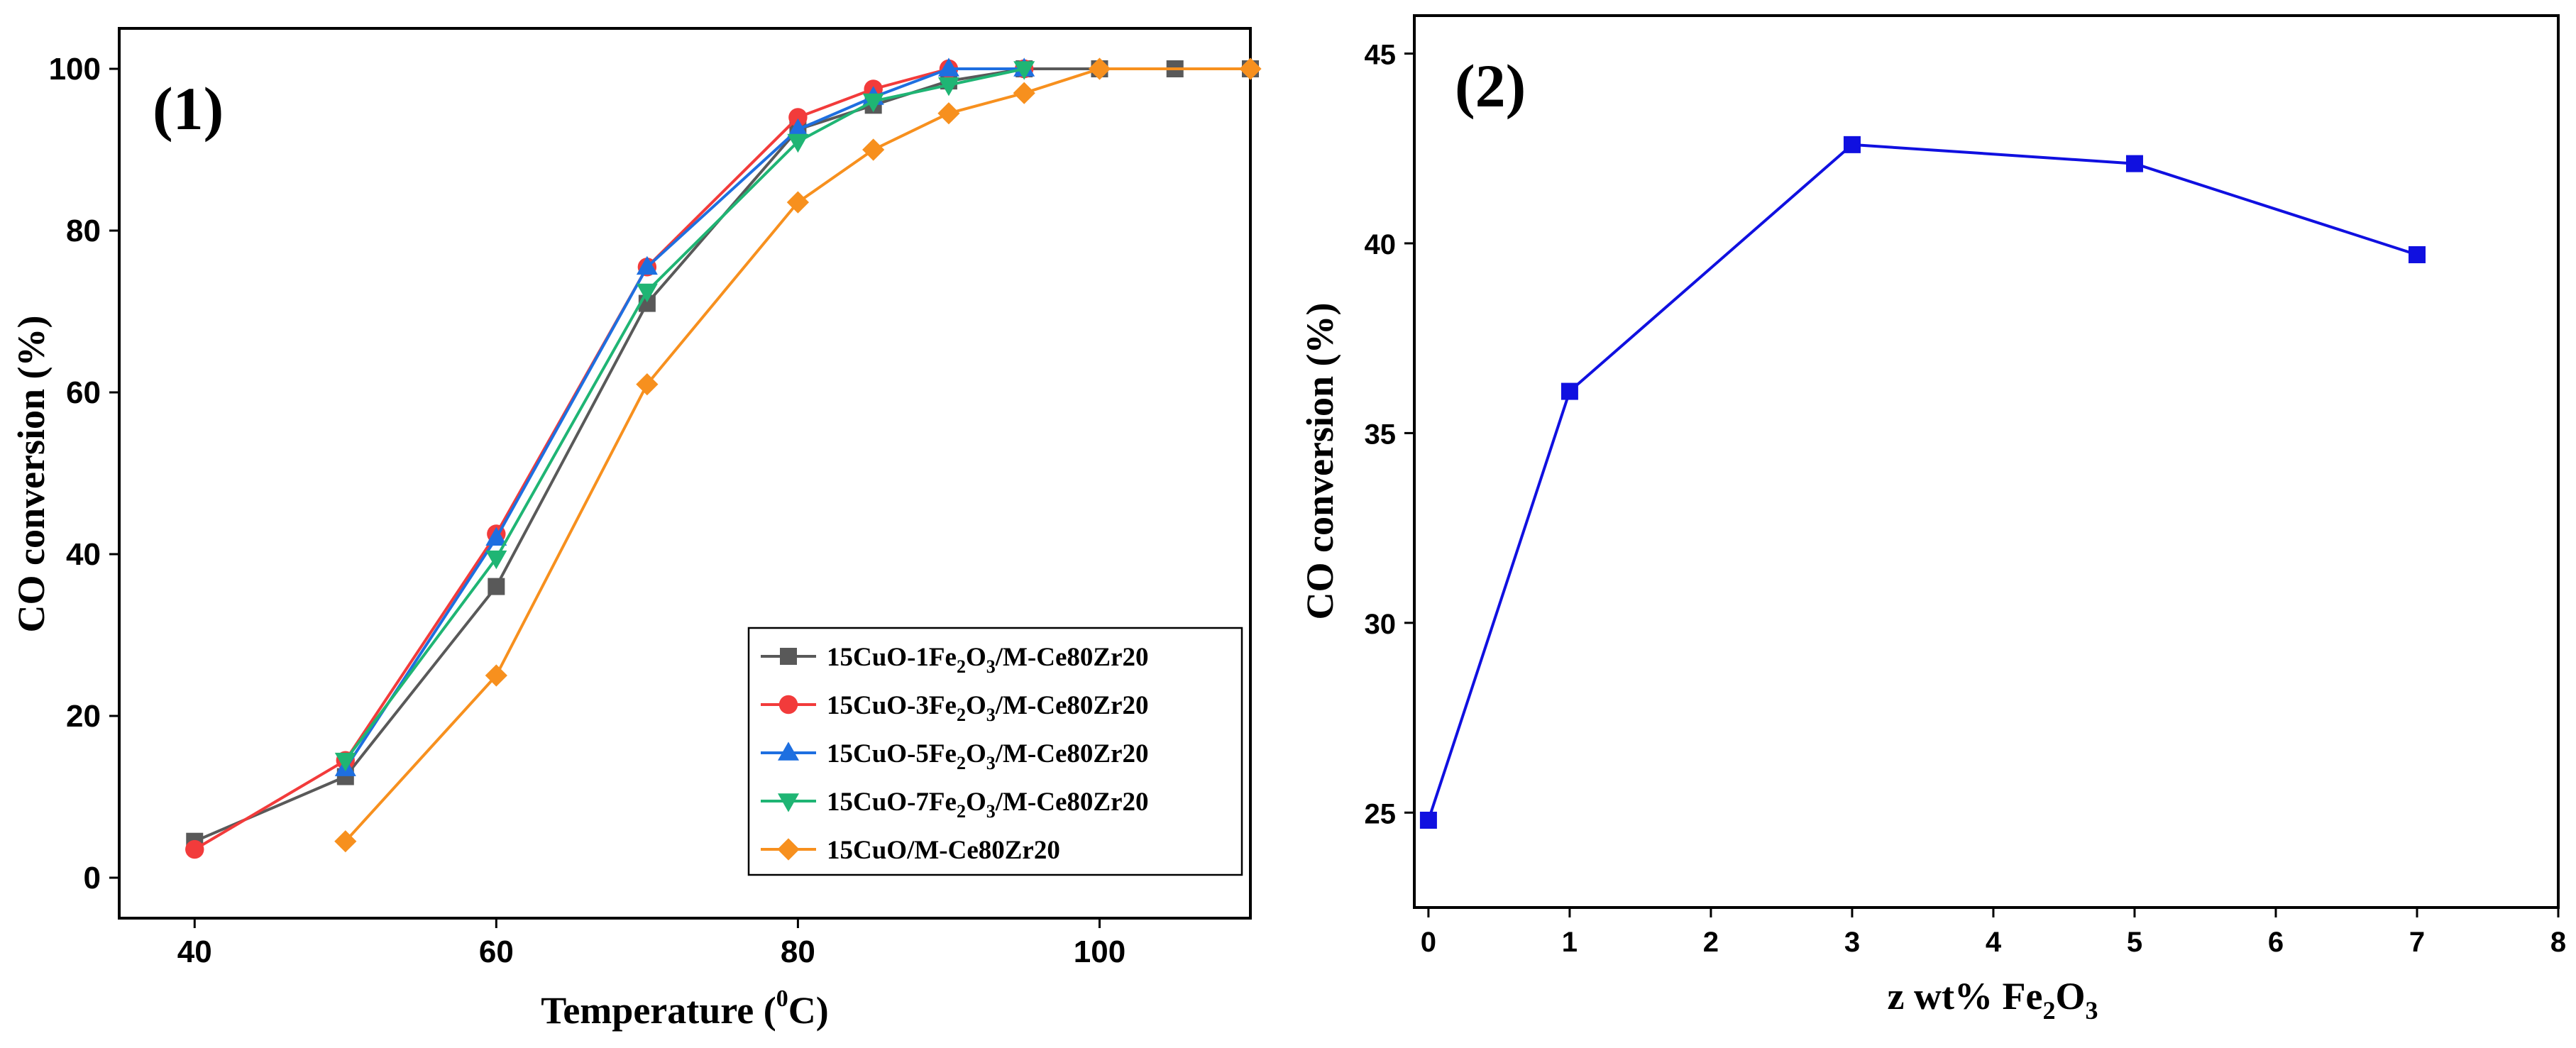 The image size is (2576, 1048). What do you see at coordinates (496, 951) in the screenshot?
I see `x-tick-label: 60` at bounding box center [496, 951].